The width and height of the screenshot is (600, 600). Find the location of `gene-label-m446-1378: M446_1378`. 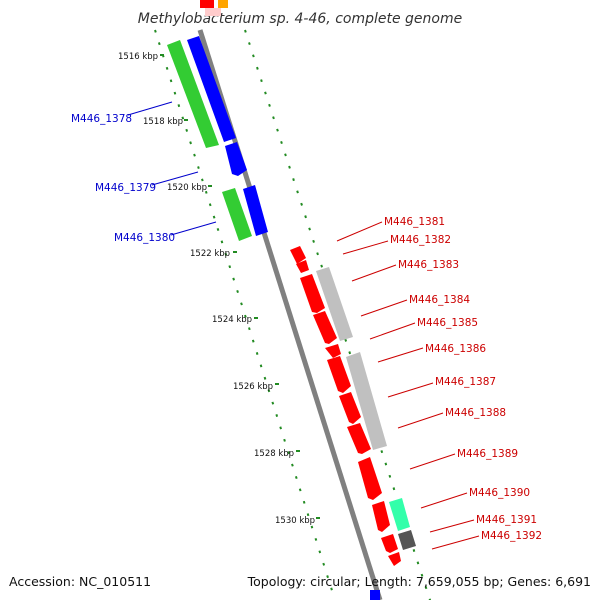

gene-label-m446-1378: M446_1378 is located at coordinates (101, 119).